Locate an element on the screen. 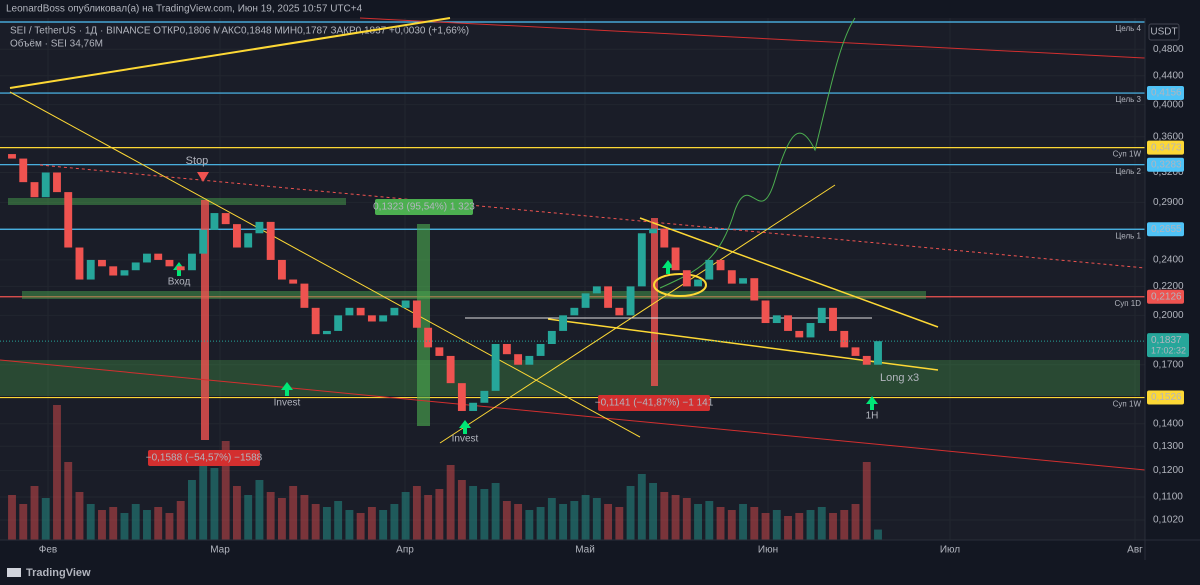 This screenshot has width=1200, height=585. level-label: Суп 1W is located at coordinates (1127, 154).